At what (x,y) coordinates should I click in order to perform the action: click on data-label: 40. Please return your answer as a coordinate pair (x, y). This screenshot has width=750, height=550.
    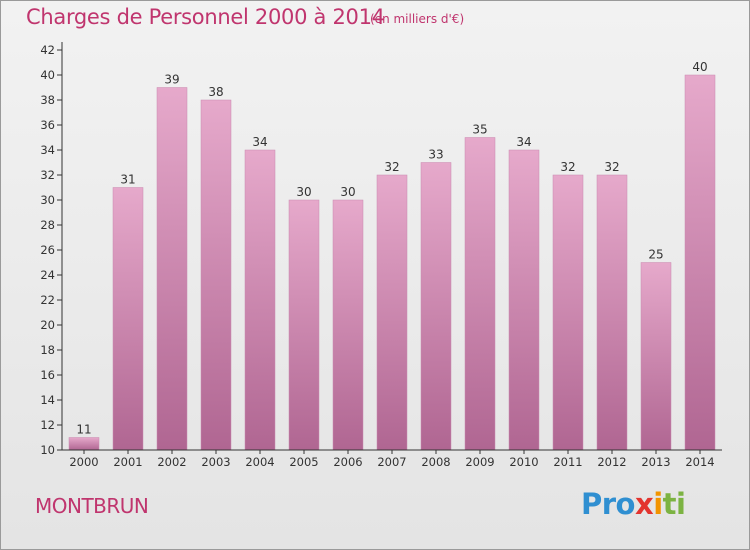
    Looking at the image, I should click on (699, 67).